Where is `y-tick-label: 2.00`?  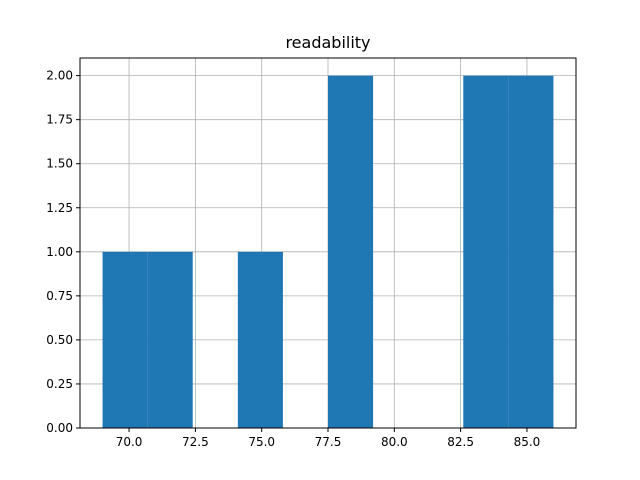
y-tick-label: 2.00 is located at coordinates (59, 76).